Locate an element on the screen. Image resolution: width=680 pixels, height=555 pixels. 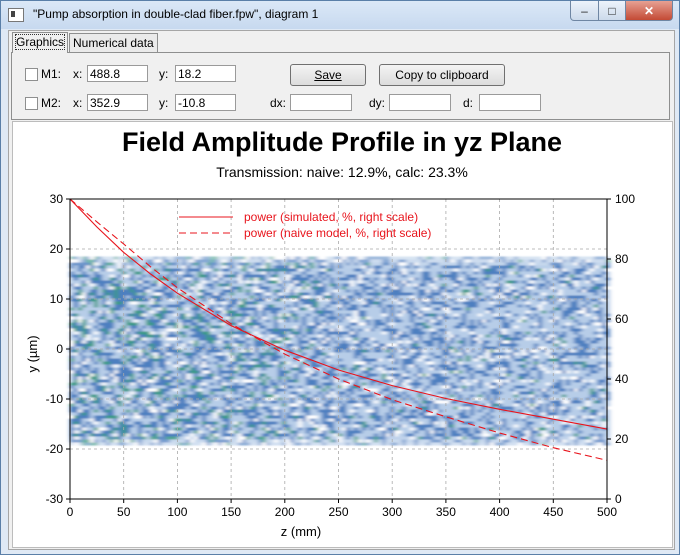
dx-field is located at coordinates (321, 102).